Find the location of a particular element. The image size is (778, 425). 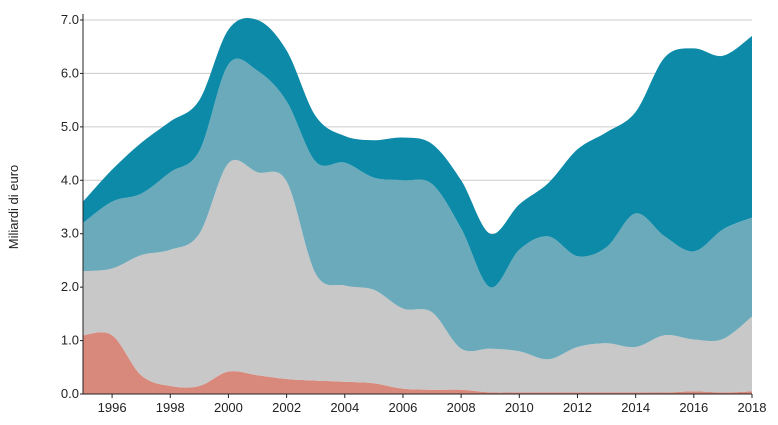

y-axis-title: Miliardi di euro is located at coordinates (13, 207).